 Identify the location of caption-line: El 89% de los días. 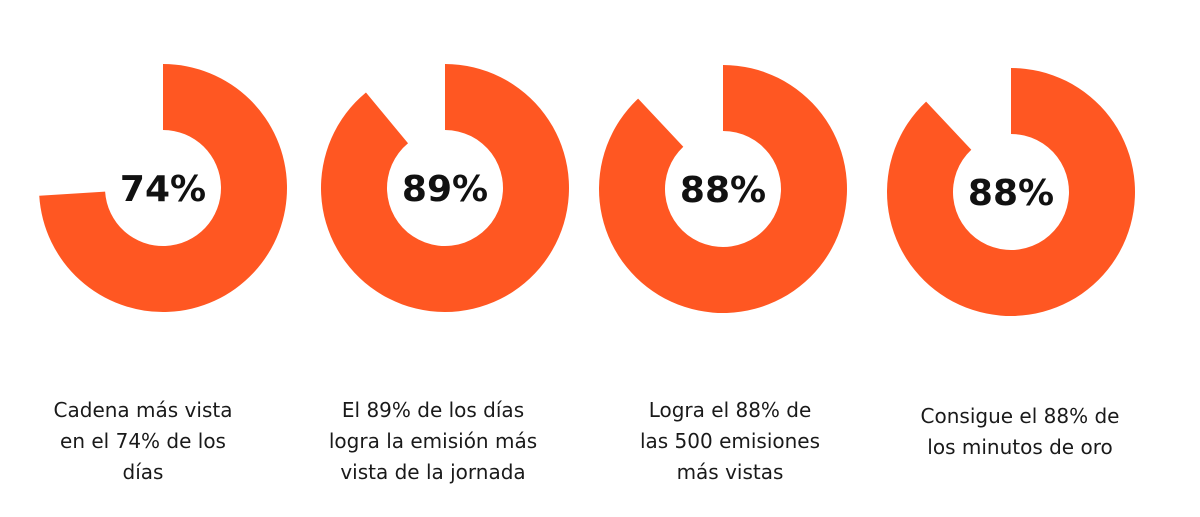
(433, 410).